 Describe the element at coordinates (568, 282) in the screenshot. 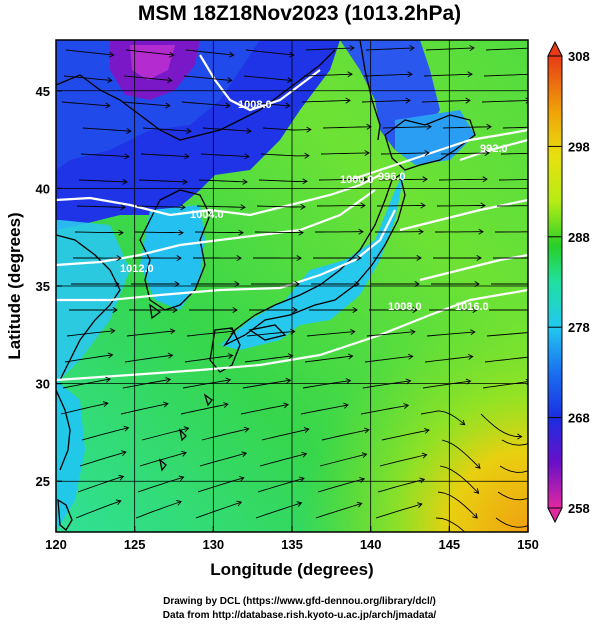

I see `colorbar: 308 298 288 278 268 258` at that location.